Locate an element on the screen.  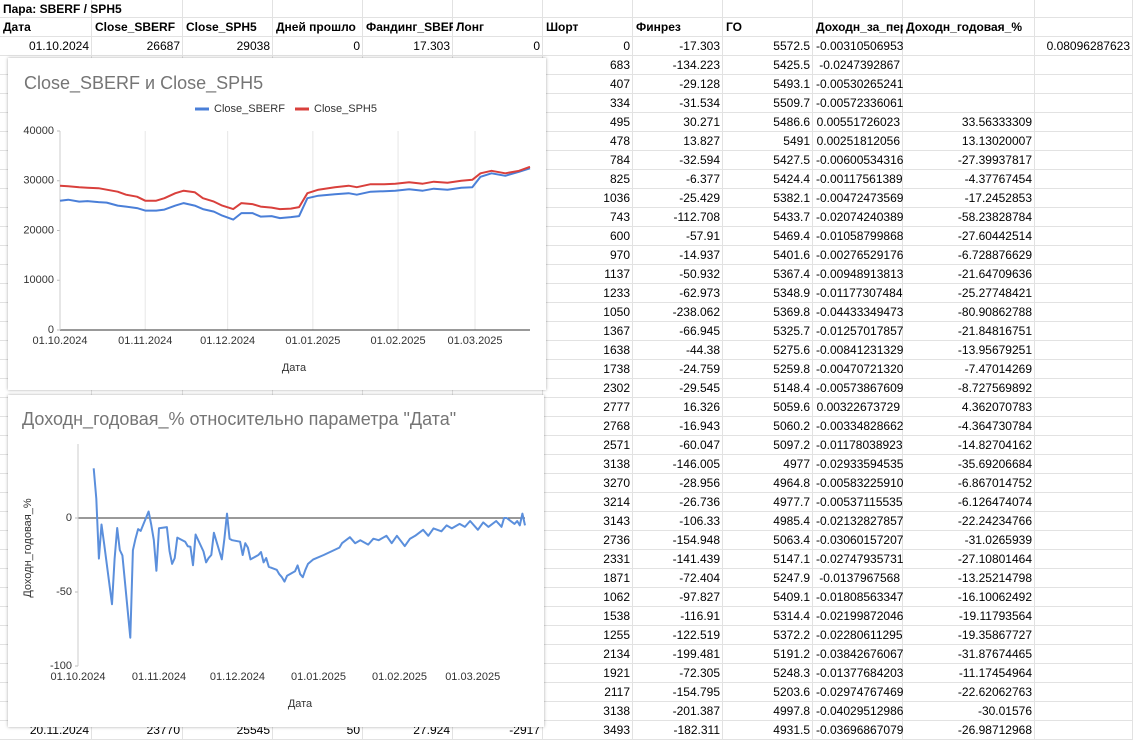
value-cell: -97.827 is located at coordinates (699, 597).